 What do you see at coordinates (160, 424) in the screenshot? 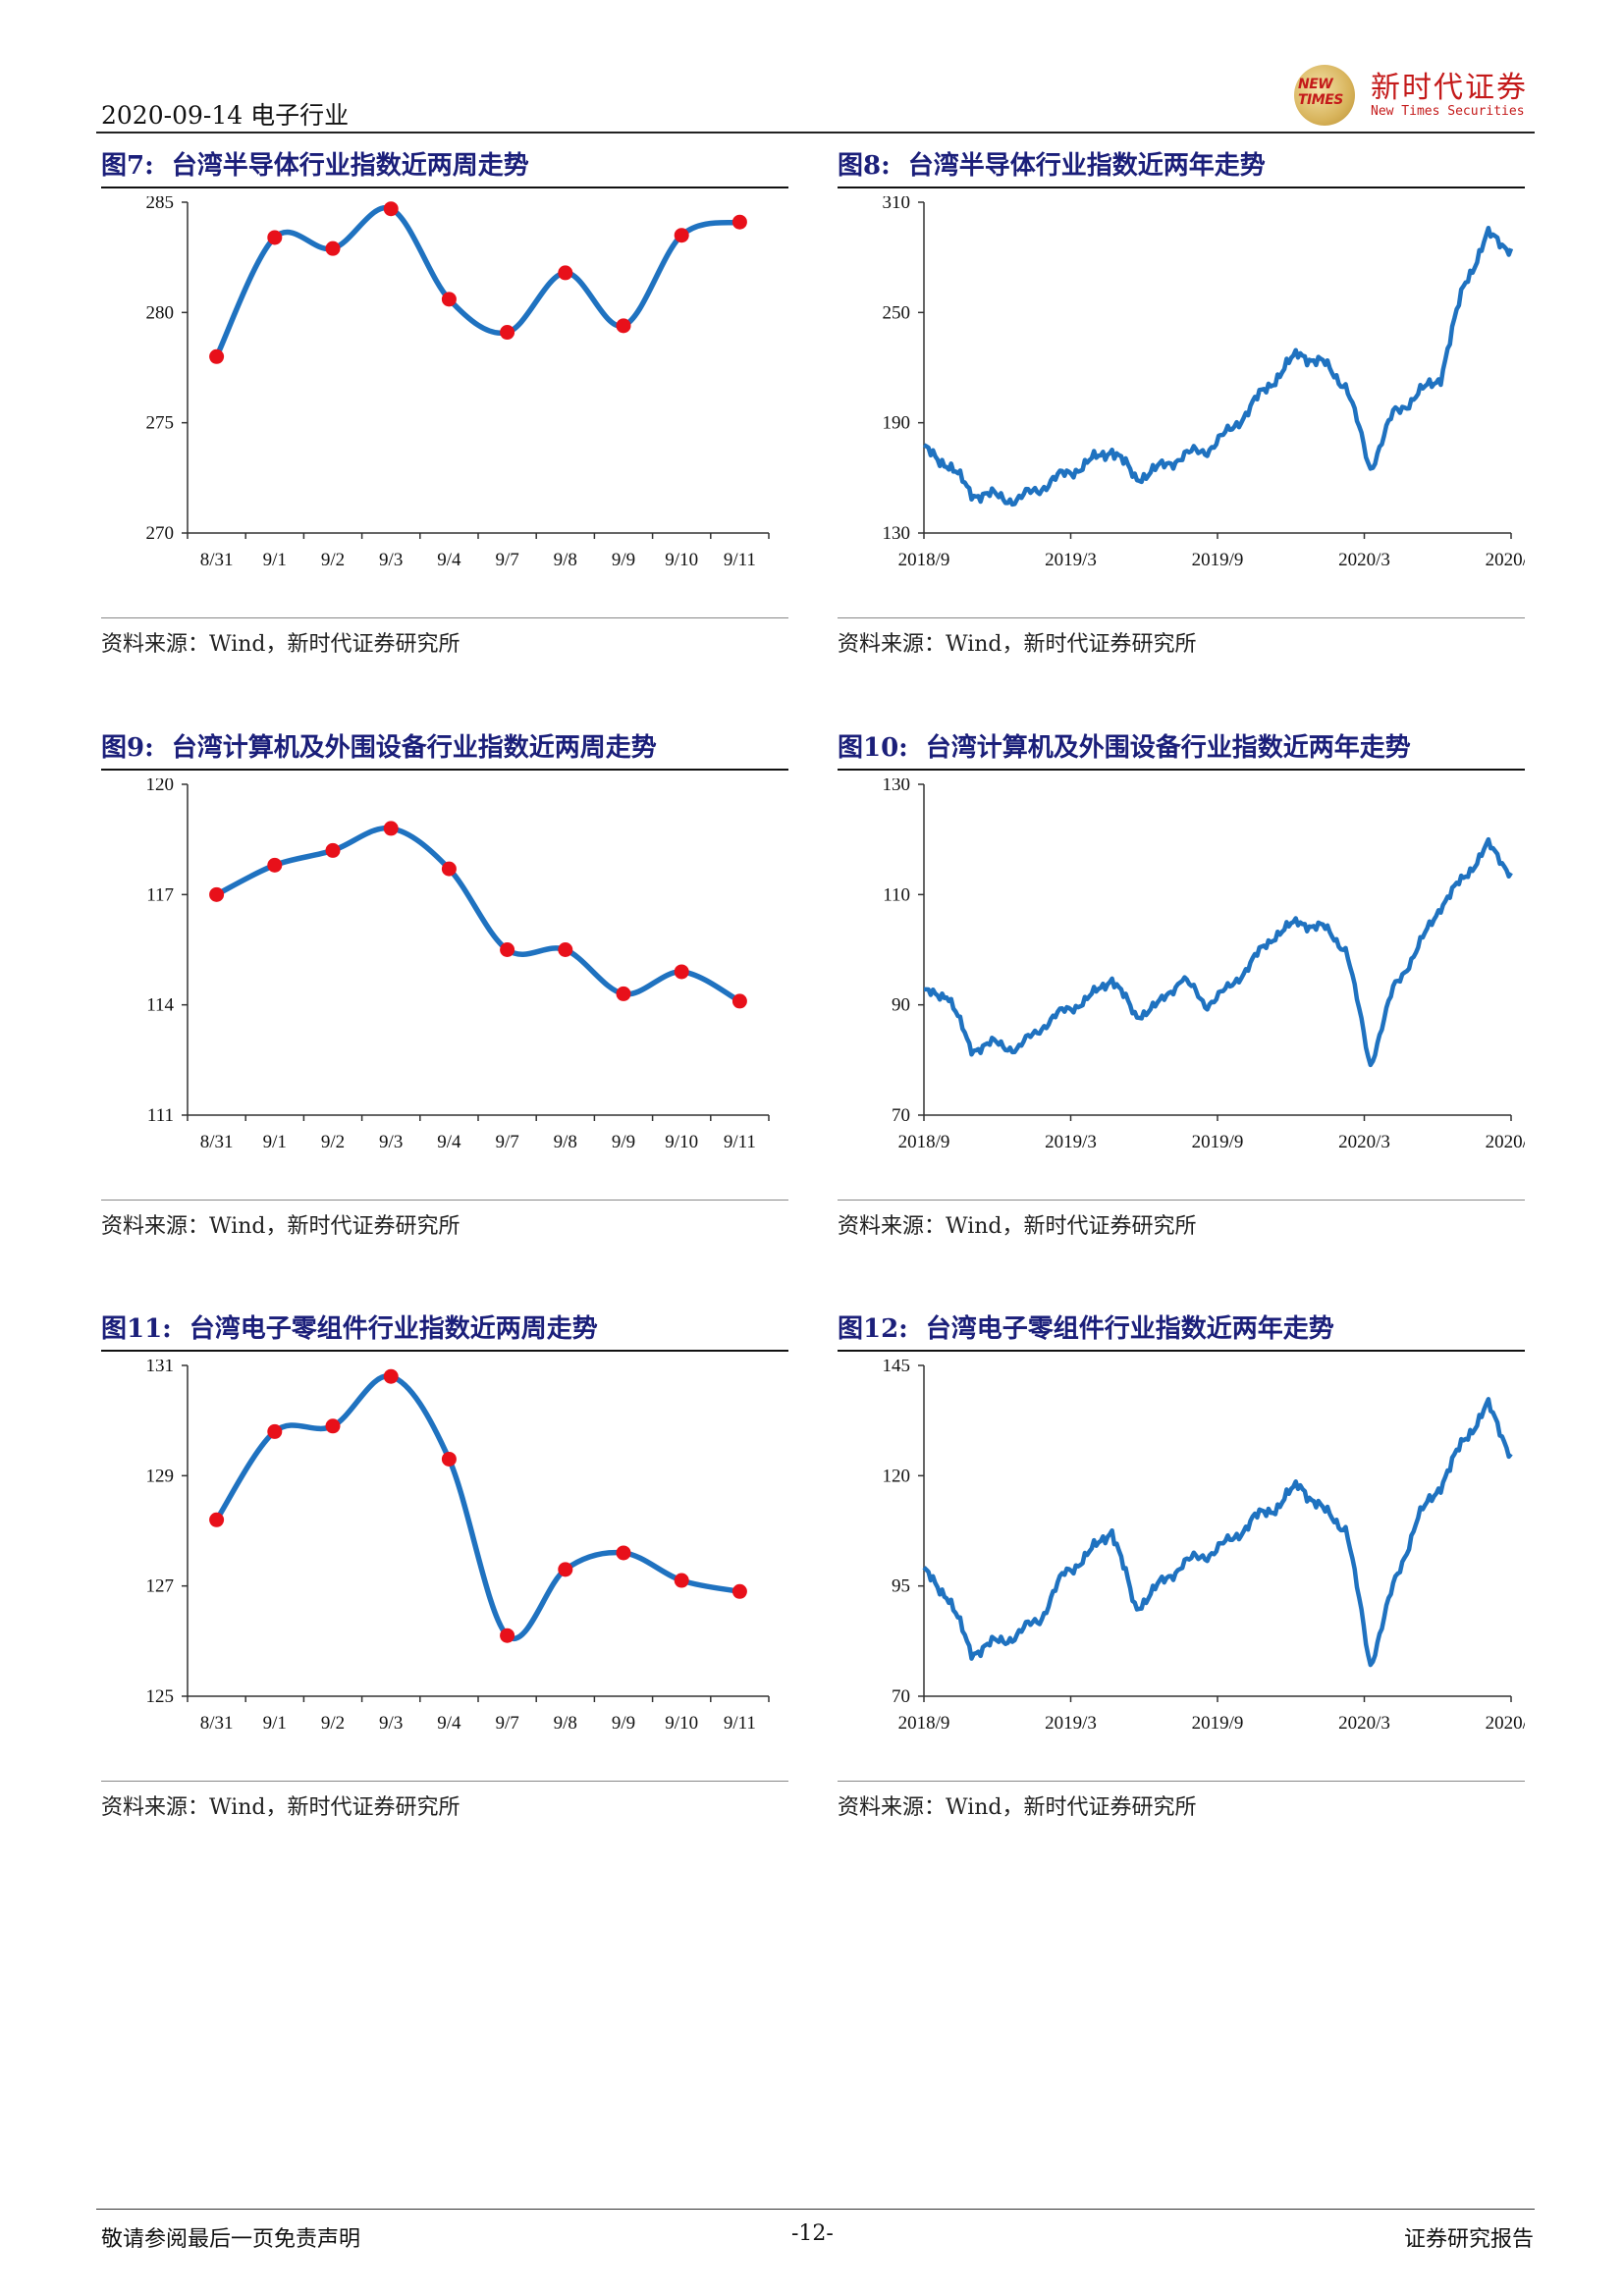
I see `y-tick-label: 275` at bounding box center [160, 424].